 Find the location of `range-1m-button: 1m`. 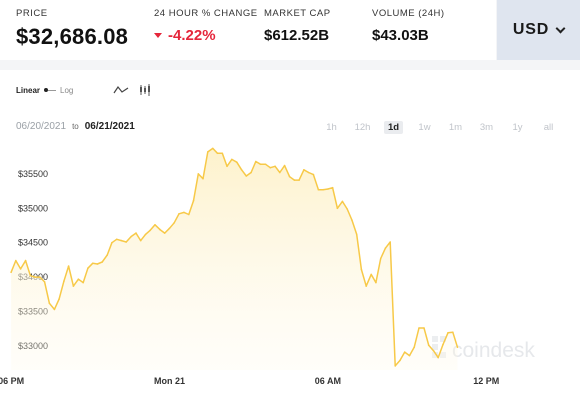

range-1m-button: 1m is located at coordinates (455, 127).